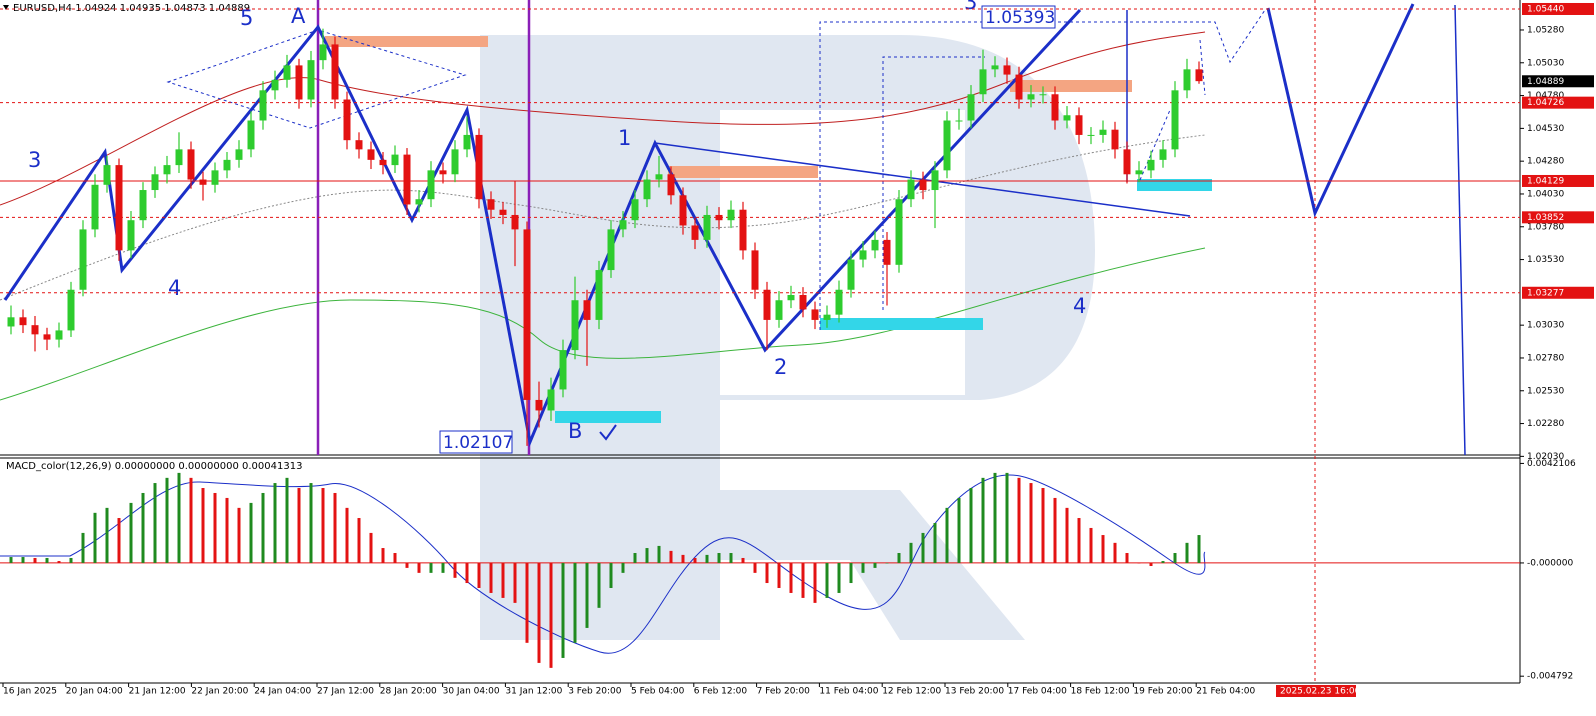  Describe the element at coordinates (1316, 691) in the screenshot. I see `time-marker-box` at that location.